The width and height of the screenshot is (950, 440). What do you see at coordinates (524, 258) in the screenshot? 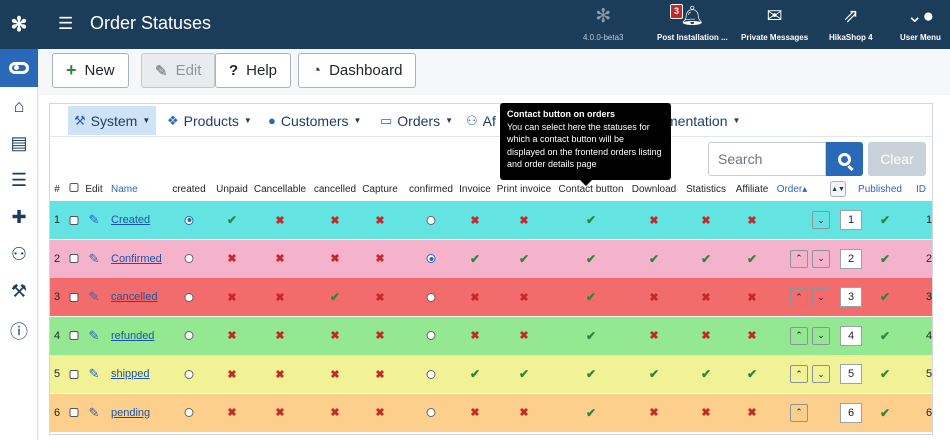
I see `print-invoice-check-icon: ✔` at bounding box center [524, 258].